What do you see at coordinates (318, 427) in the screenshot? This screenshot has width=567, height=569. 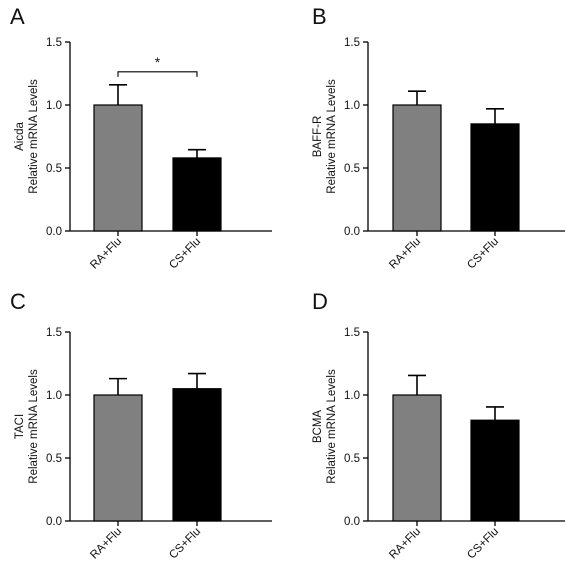 I see `y-axis-label: BCMA` at bounding box center [318, 427].